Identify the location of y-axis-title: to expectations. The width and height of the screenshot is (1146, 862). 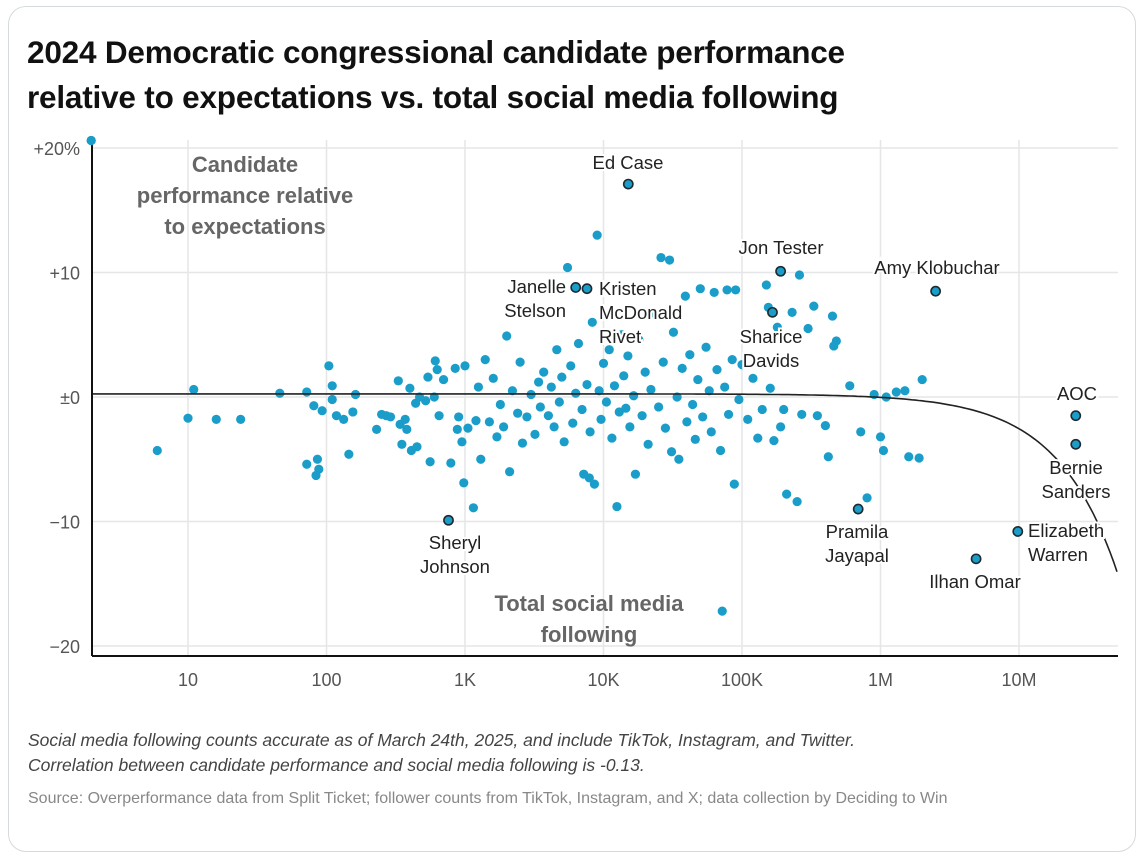
(244, 226).